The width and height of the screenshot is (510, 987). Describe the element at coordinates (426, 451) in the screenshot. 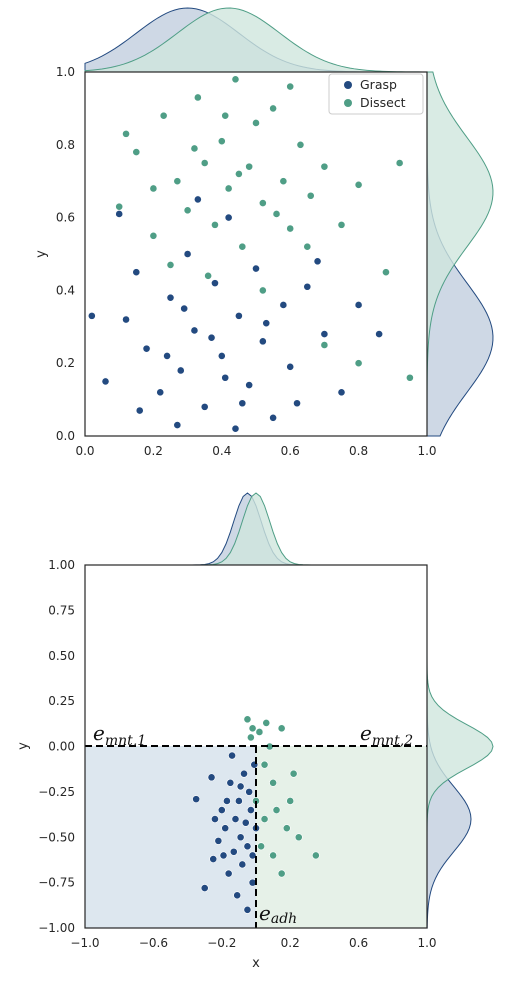

I see `top-x-tick-5: 1.0` at that location.